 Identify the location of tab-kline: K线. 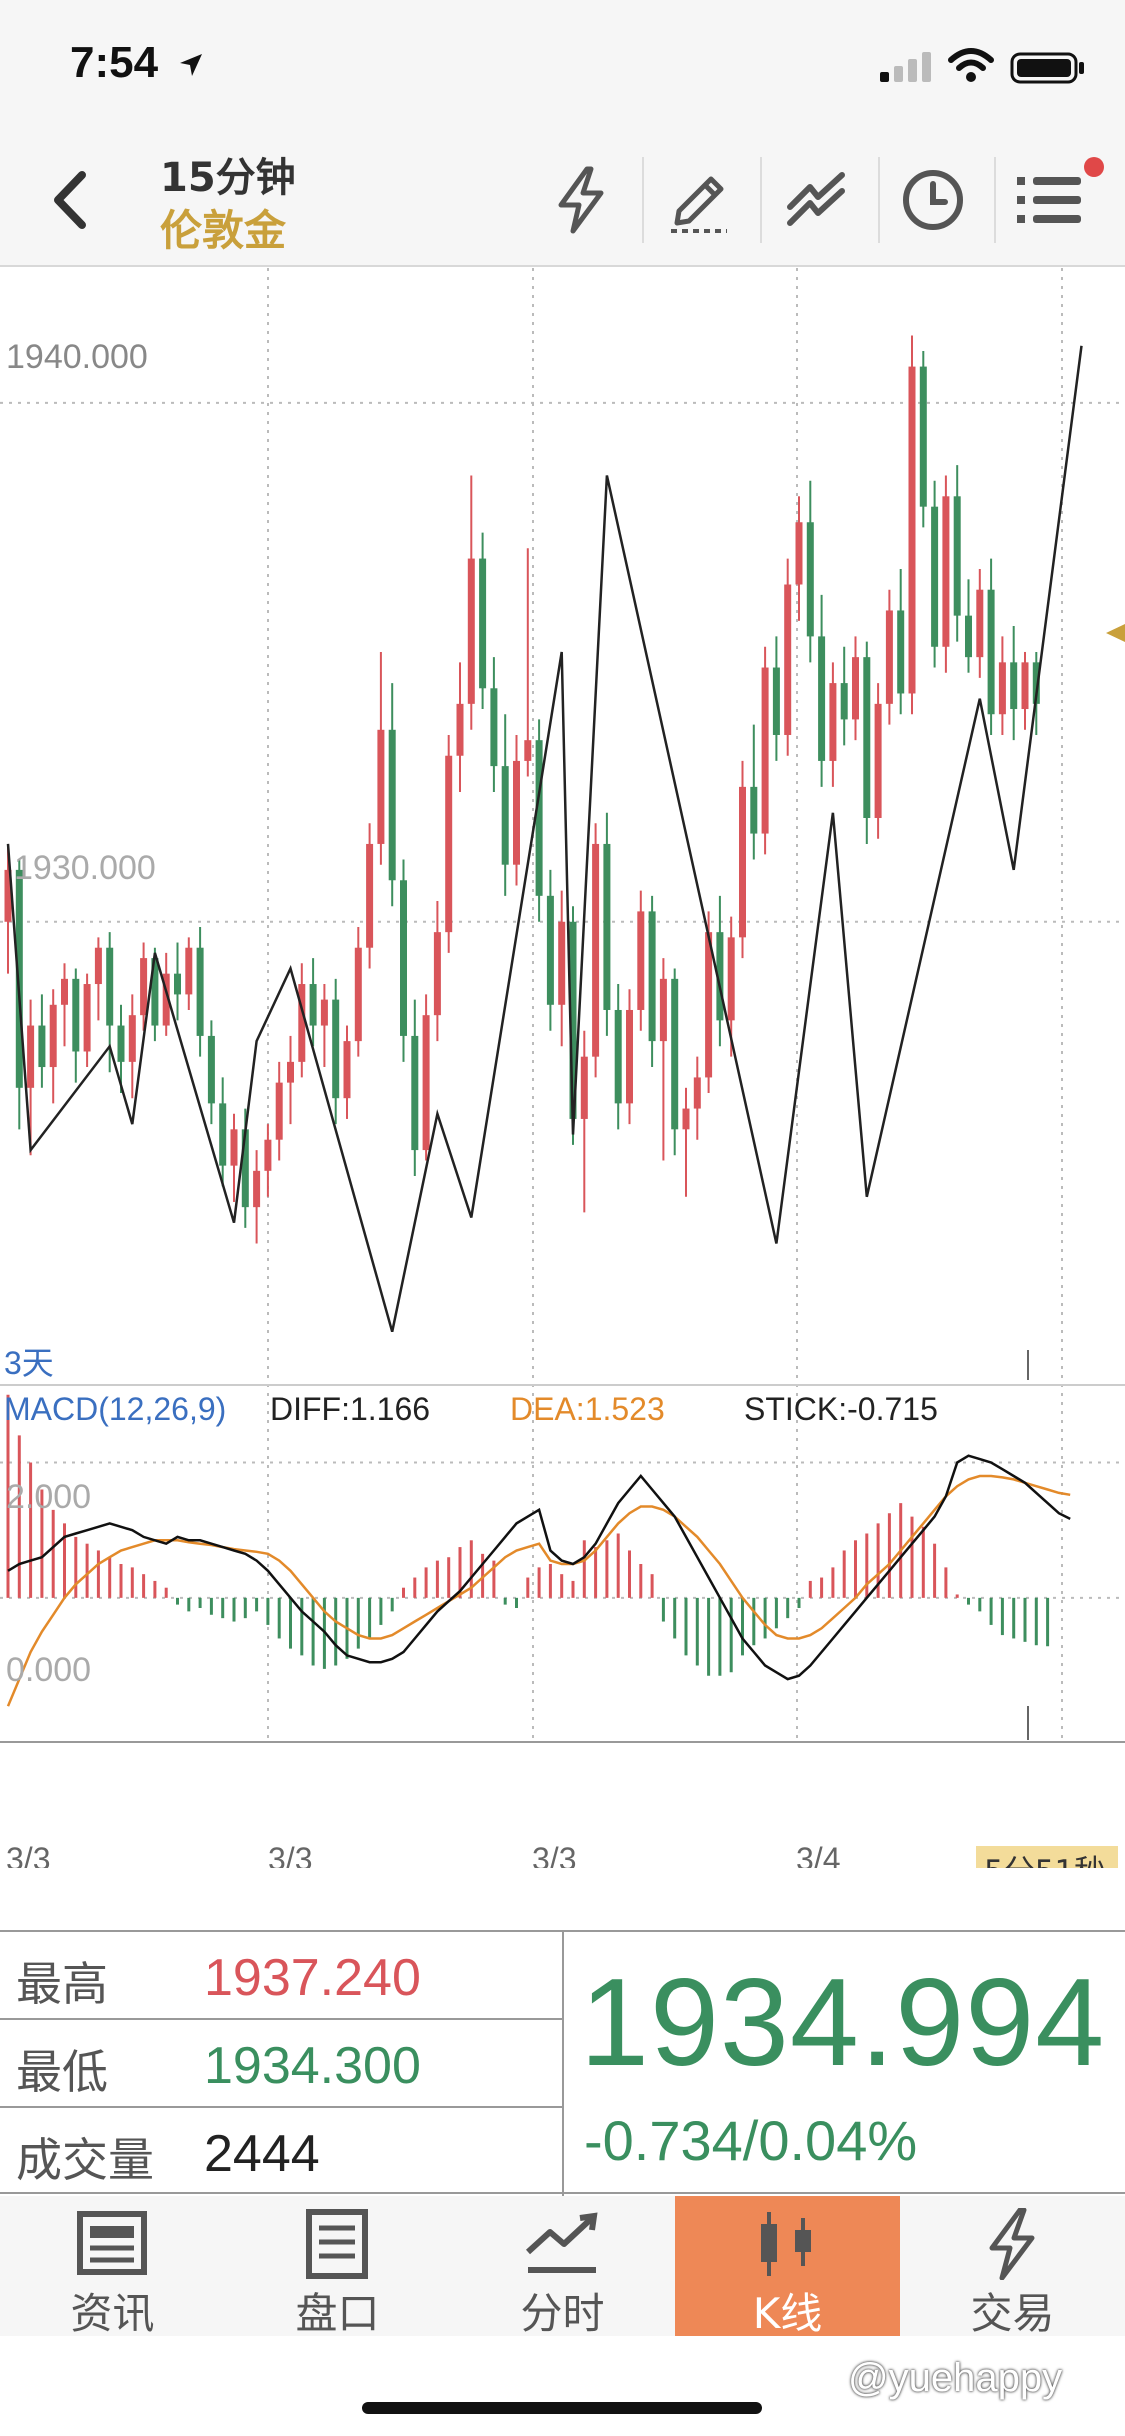
(787, 2267).